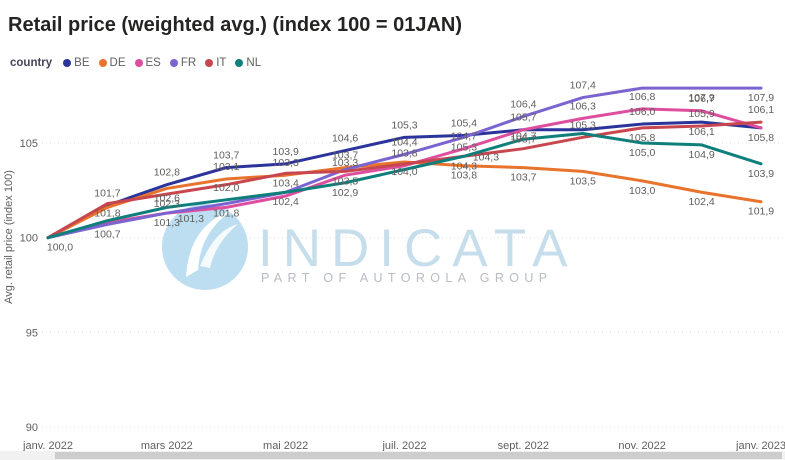 The image size is (785, 460). I want to click on data-label-BE-2: 102,8, so click(167, 173).